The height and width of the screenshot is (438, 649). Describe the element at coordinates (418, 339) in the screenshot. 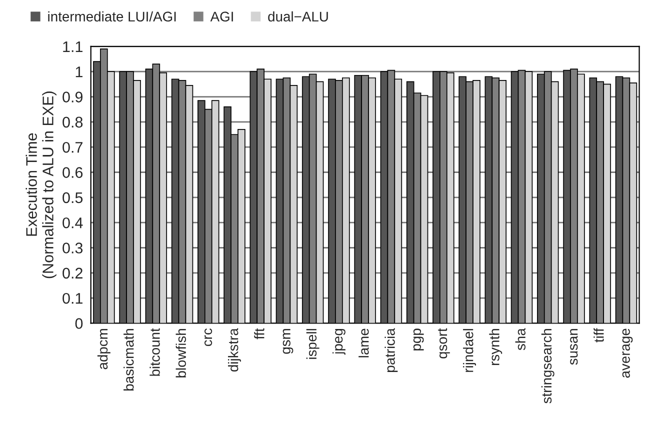

I see `x-tick-label: pgp` at that location.